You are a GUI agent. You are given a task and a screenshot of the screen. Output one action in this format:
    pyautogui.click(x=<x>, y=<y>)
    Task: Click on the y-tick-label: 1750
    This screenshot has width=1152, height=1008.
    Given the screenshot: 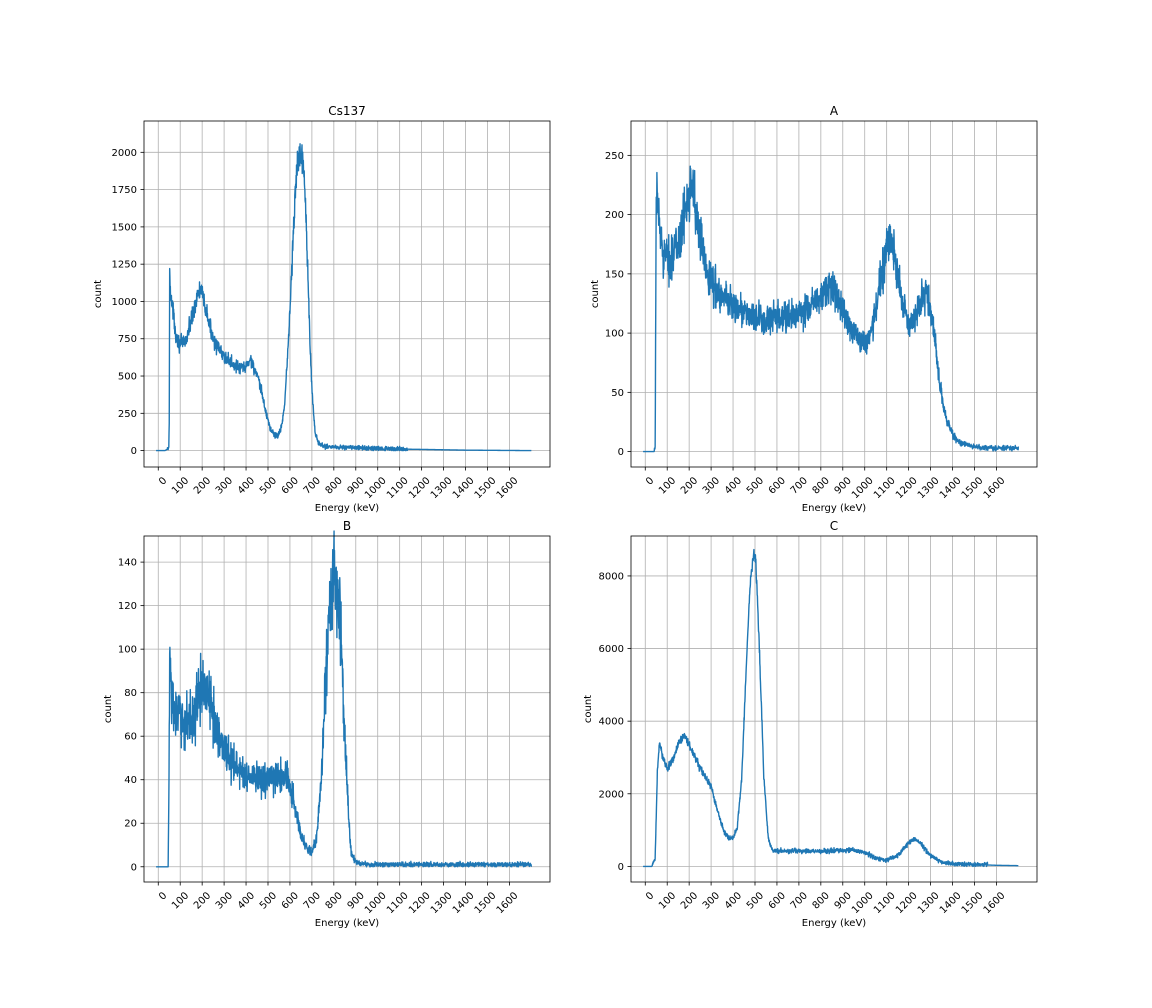 What is the action you would take?
    pyautogui.click(x=124, y=190)
    